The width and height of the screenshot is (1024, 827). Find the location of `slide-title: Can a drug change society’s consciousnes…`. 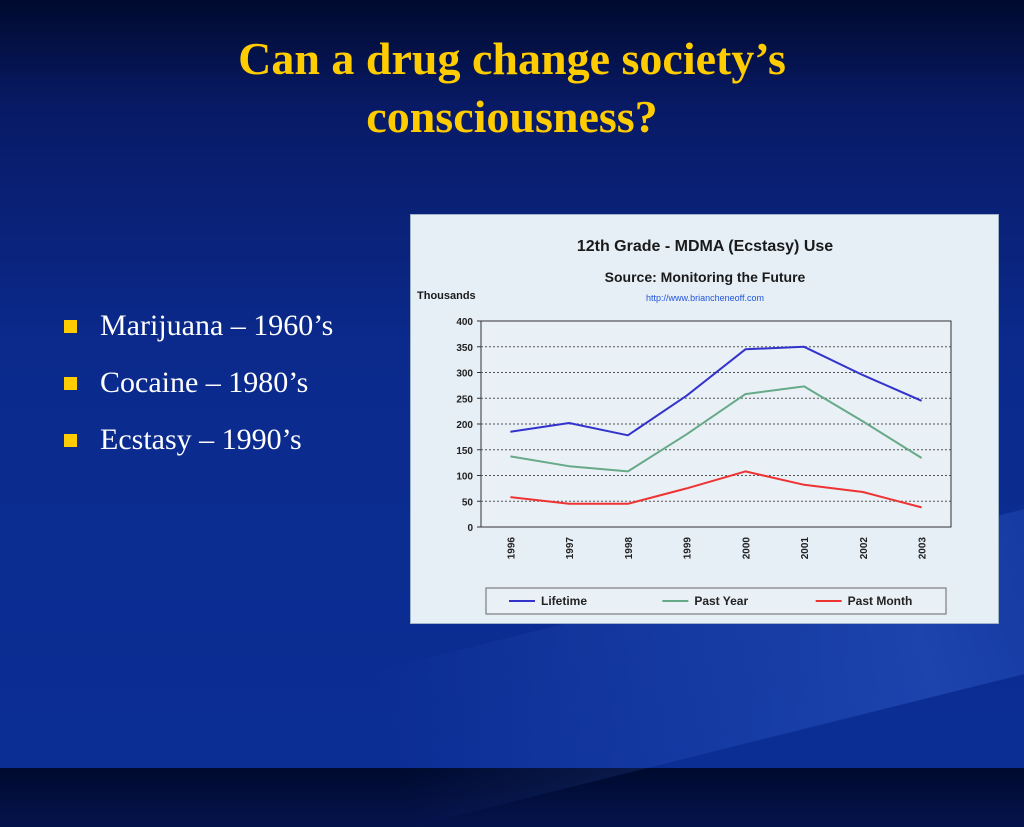

slide-title: Can a drug change society’s consciousnes… is located at coordinates (512, 88).